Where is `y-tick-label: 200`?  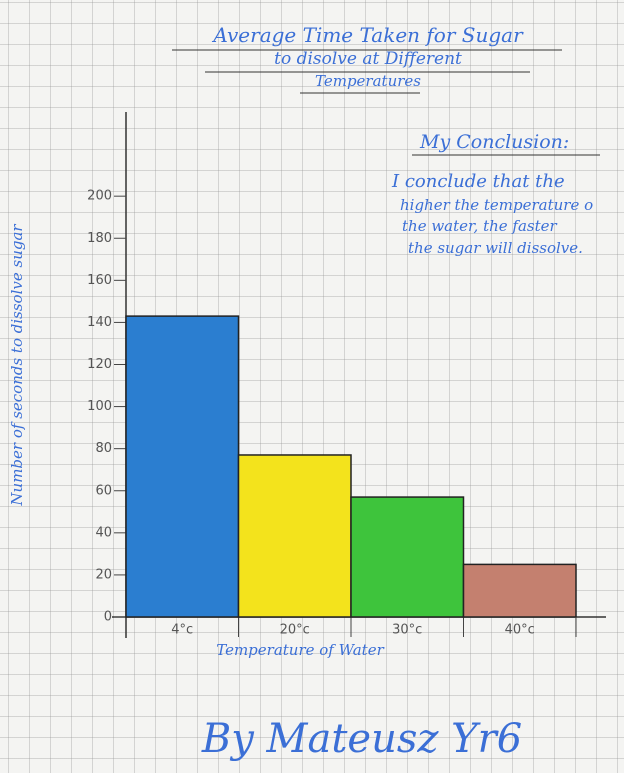
y-tick-label: 200 is located at coordinates (99, 196).